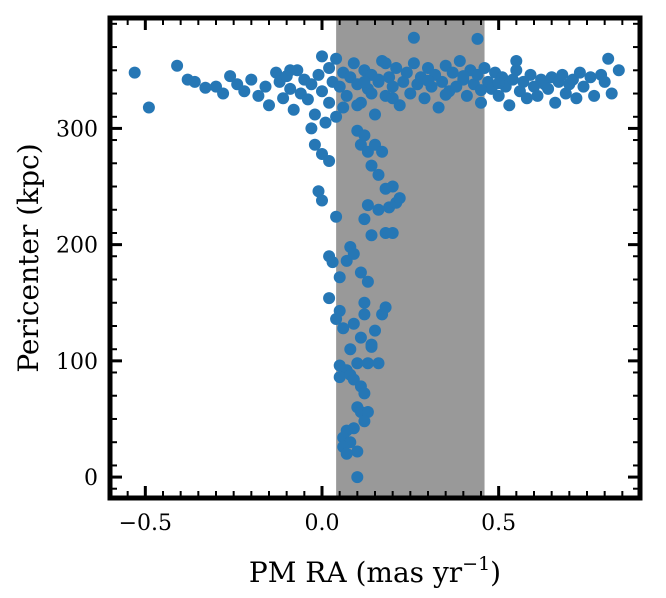  I want to click on x-axis-label-exponent: −1, so click(476, 564).